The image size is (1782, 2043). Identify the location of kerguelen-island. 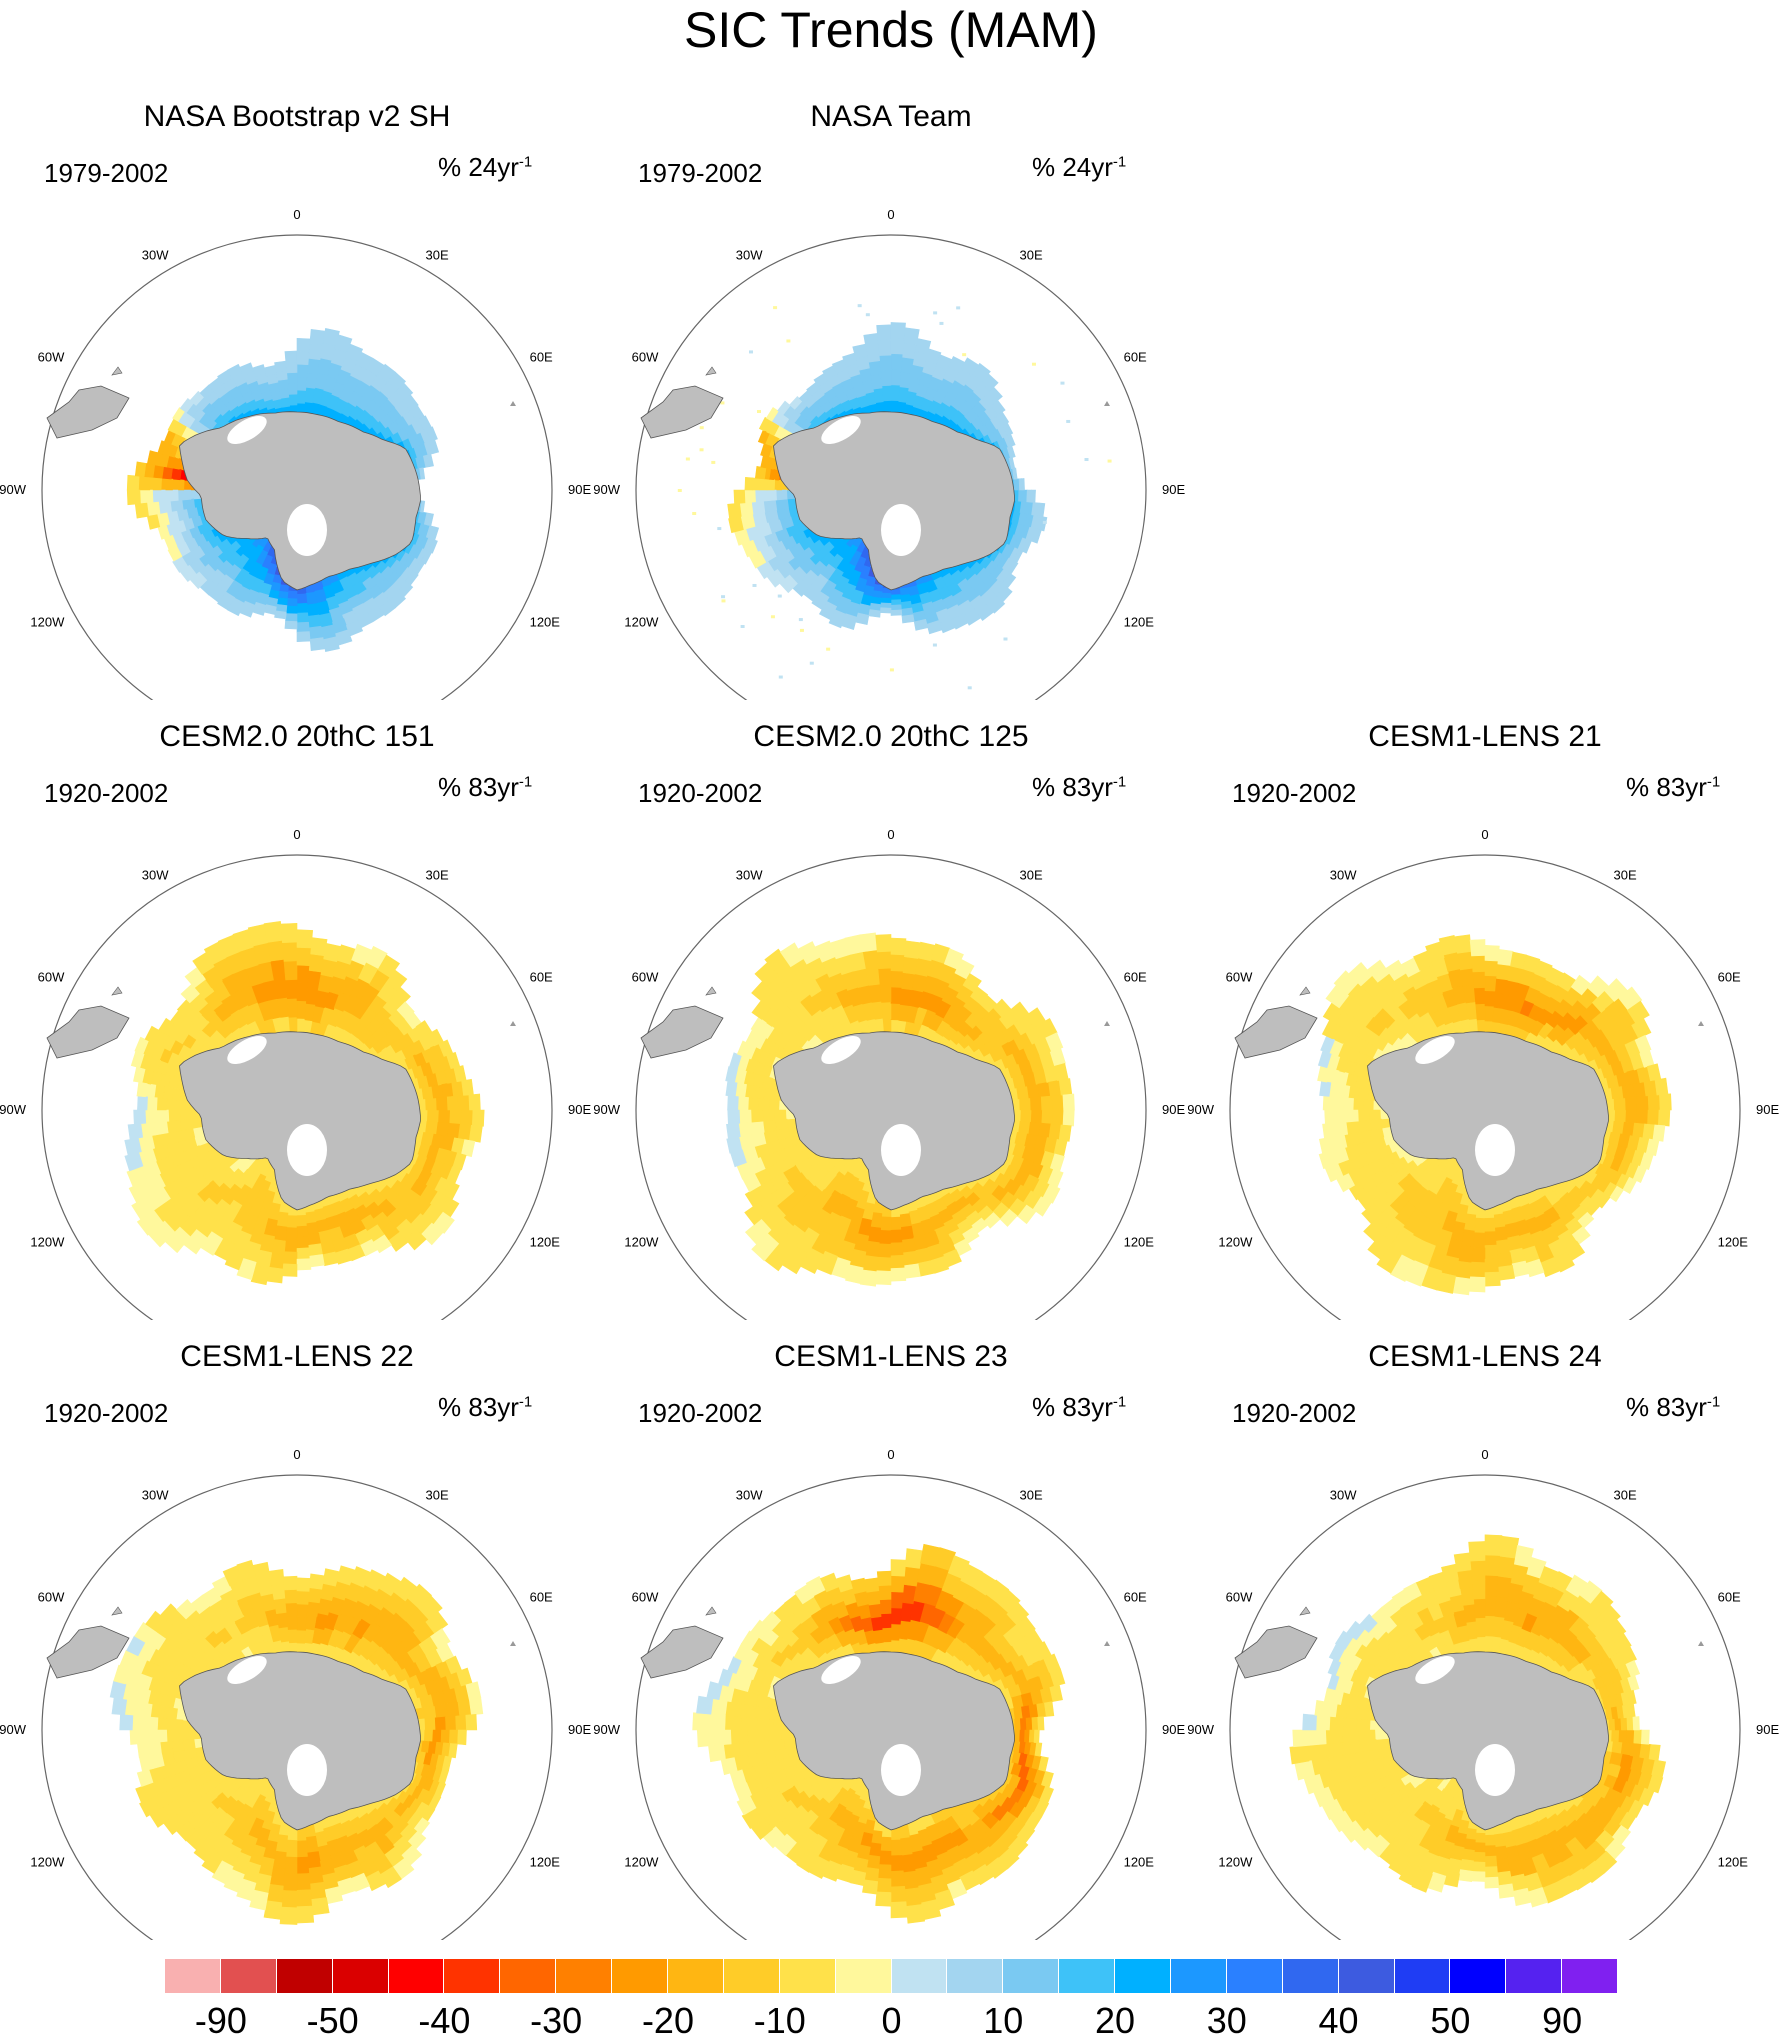
(513, 1023).